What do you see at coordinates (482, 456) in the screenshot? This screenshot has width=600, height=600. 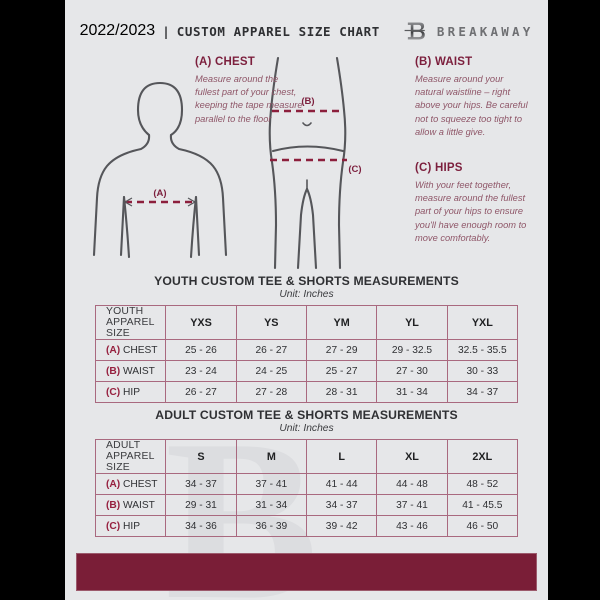 I see `adult-size-2xl: 2XL` at bounding box center [482, 456].